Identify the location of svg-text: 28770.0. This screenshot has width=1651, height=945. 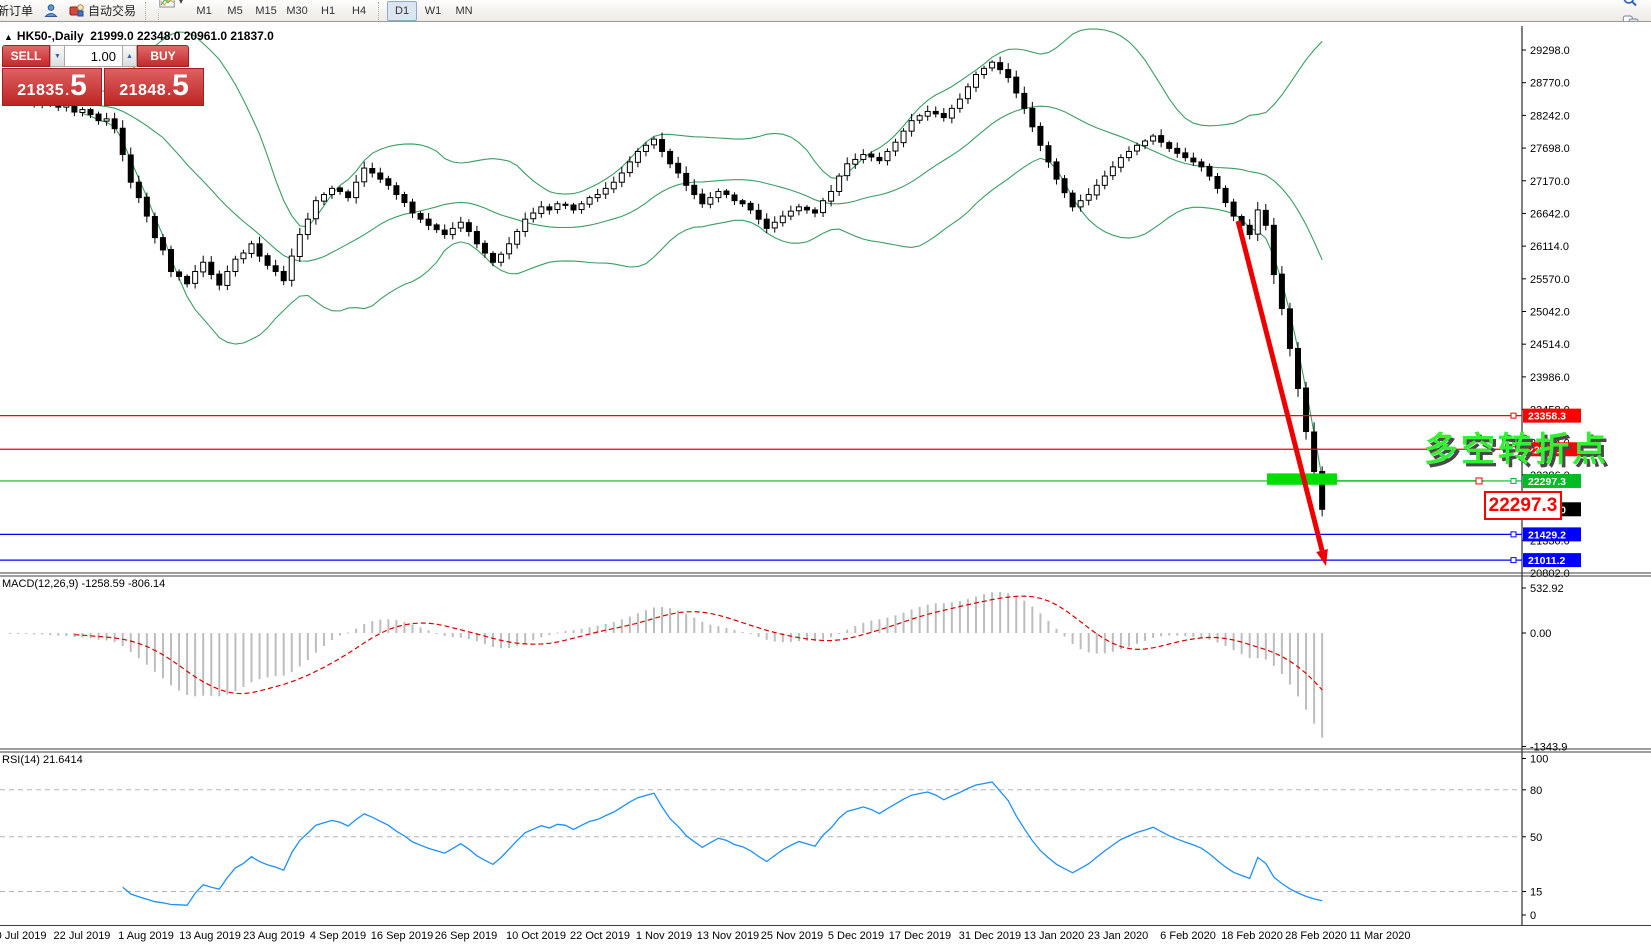
(1550, 84).